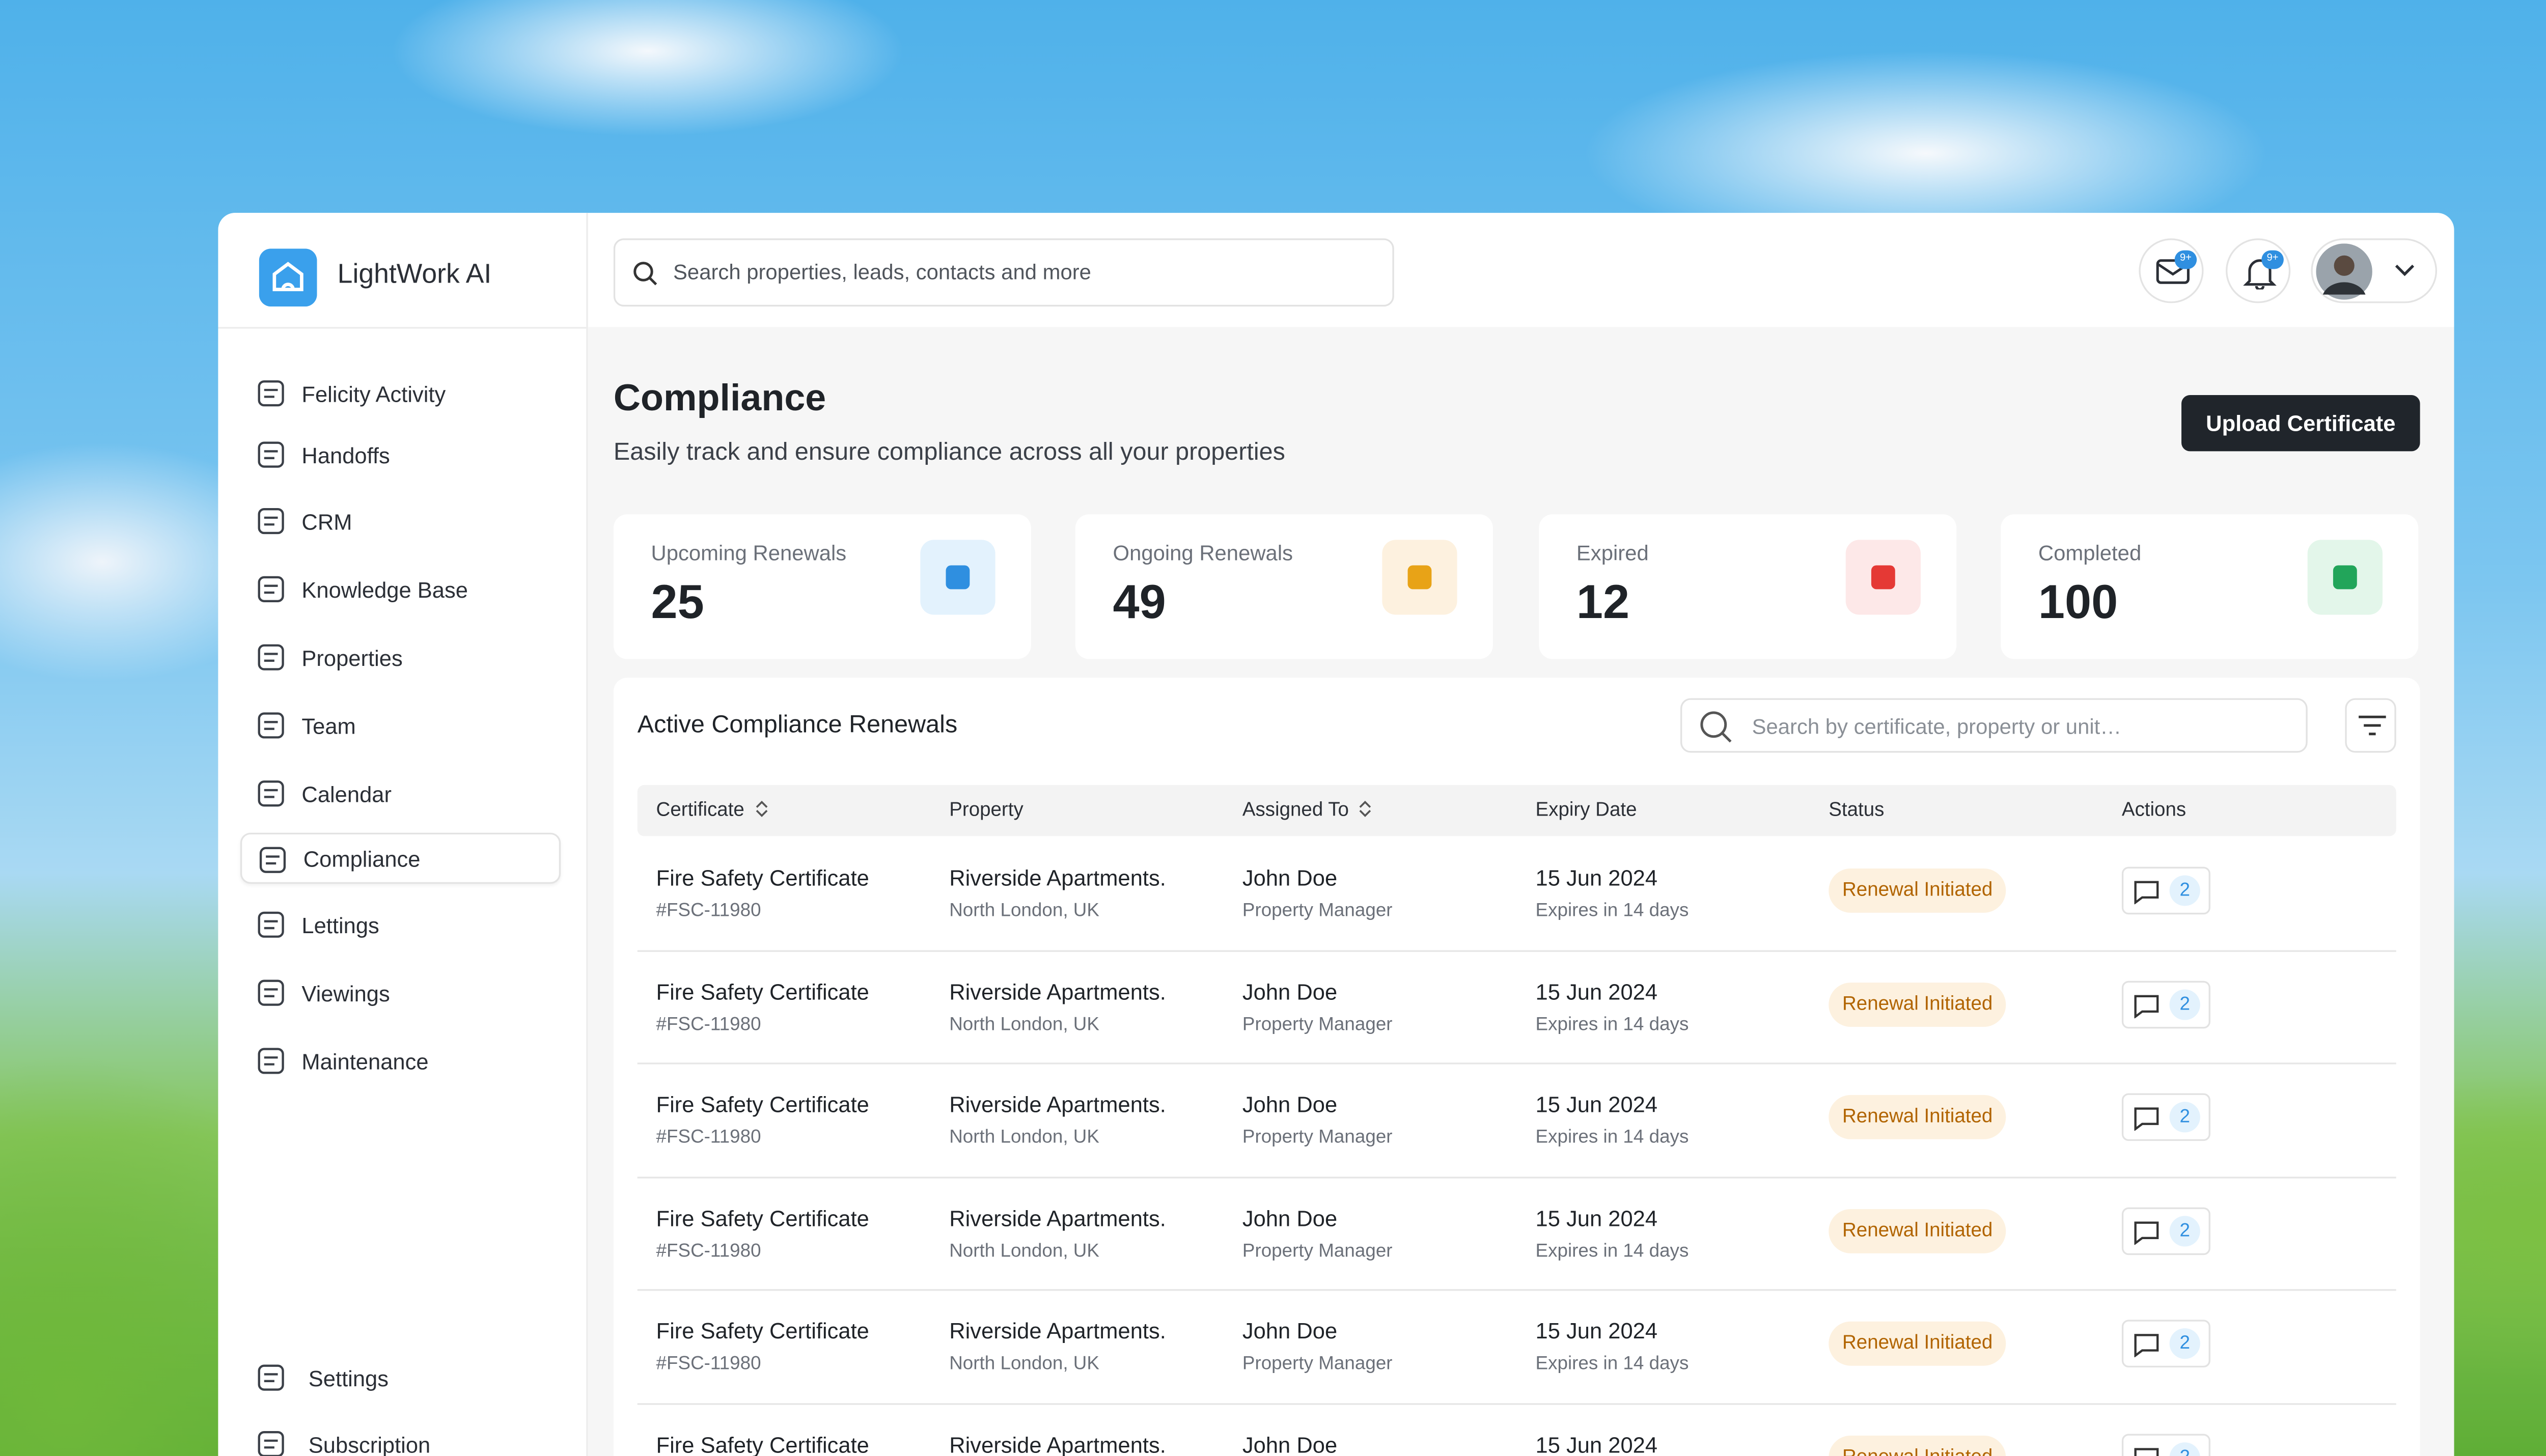 The image size is (2546, 1456). Describe the element at coordinates (288, 277) in the screenshot. I see `brand-logo` at that location.